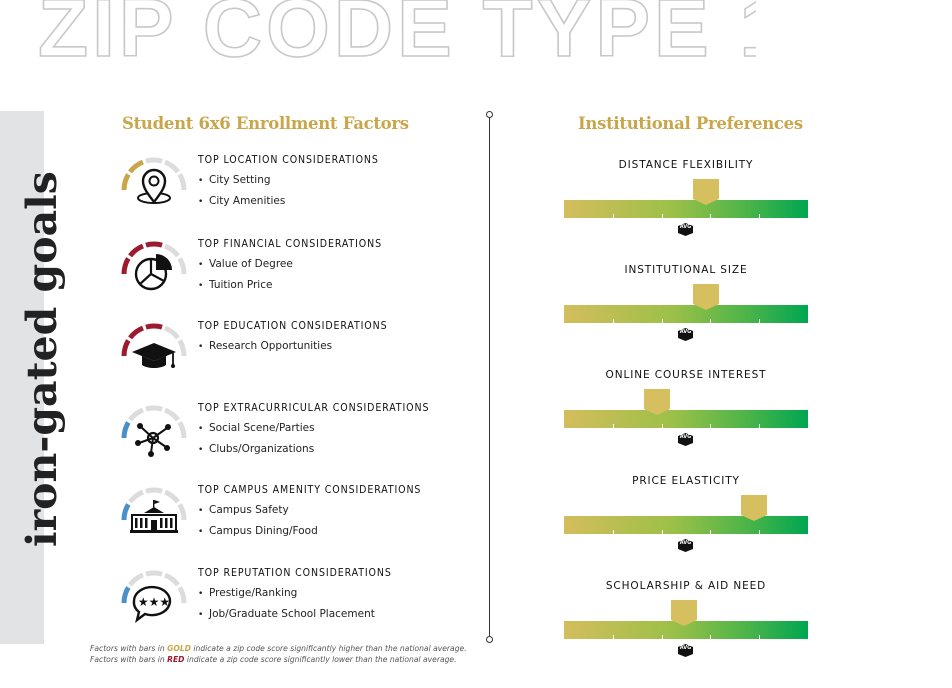 The width and height of the screenshot is (952, 688). I want to click on factor-items: • City Setting • City Amenities, so click(241, 194).